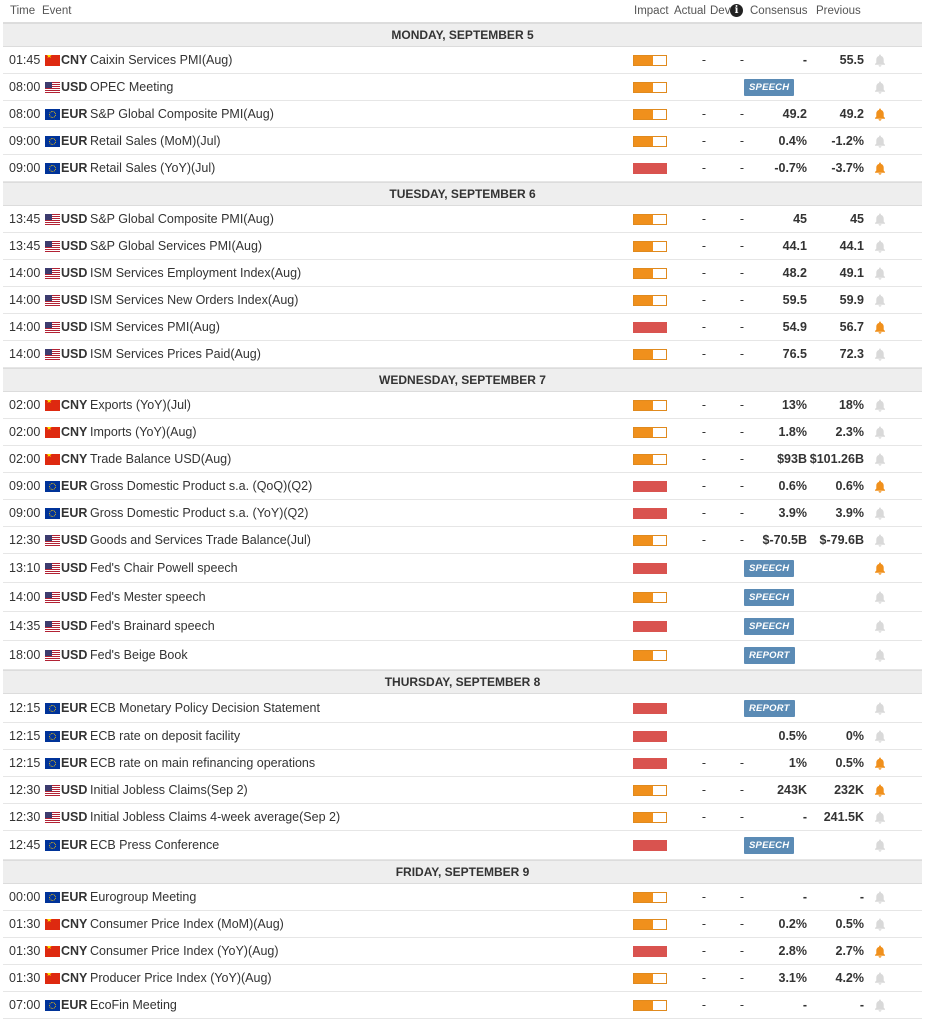 The width and height of the screenshot is (925, 1019). What do you see at coordinates (175, 354) in the screenshot?
I see `event-name: ISM Services Prices Paid(Aug)` at bounding box center [175, 354].